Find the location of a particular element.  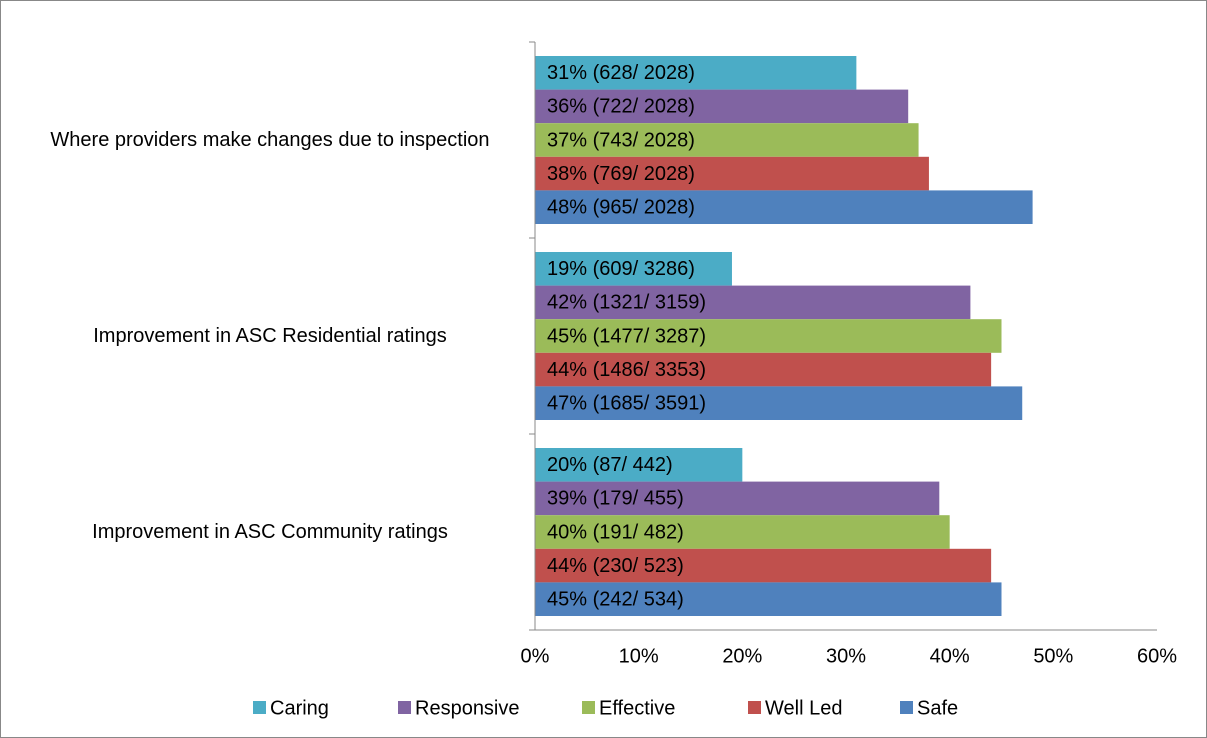

category-label: Improvement in ASC Community ratings is located at coordinates (270, 532).